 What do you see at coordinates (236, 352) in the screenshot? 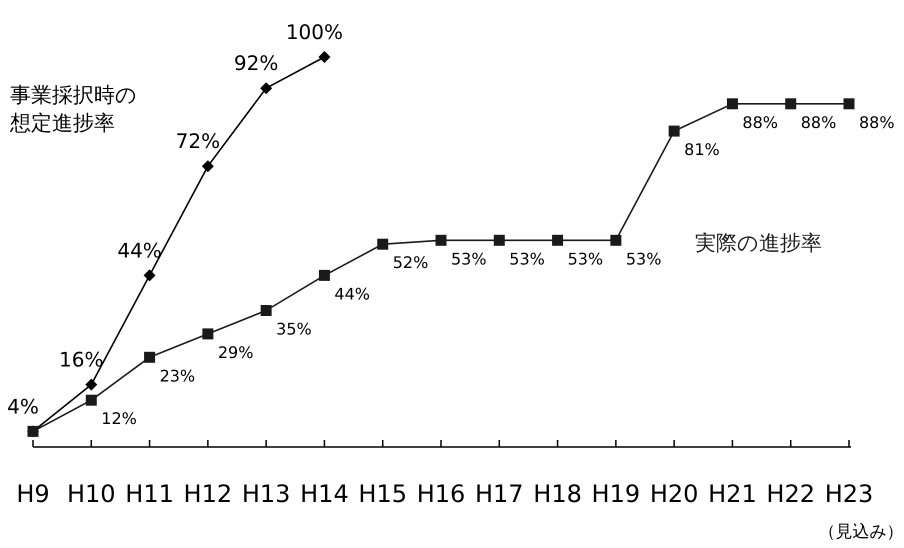
I see `data-label: 29%` at bounding box center [236, 352].